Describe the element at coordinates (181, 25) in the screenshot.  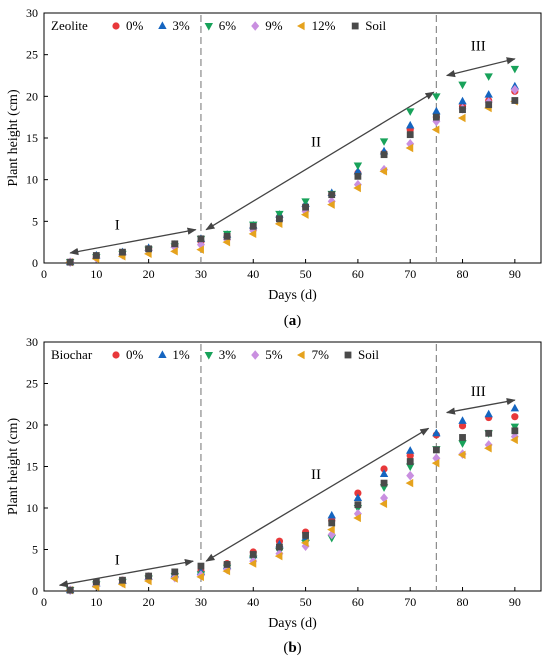
I see `legend-label: 3%` at that location.